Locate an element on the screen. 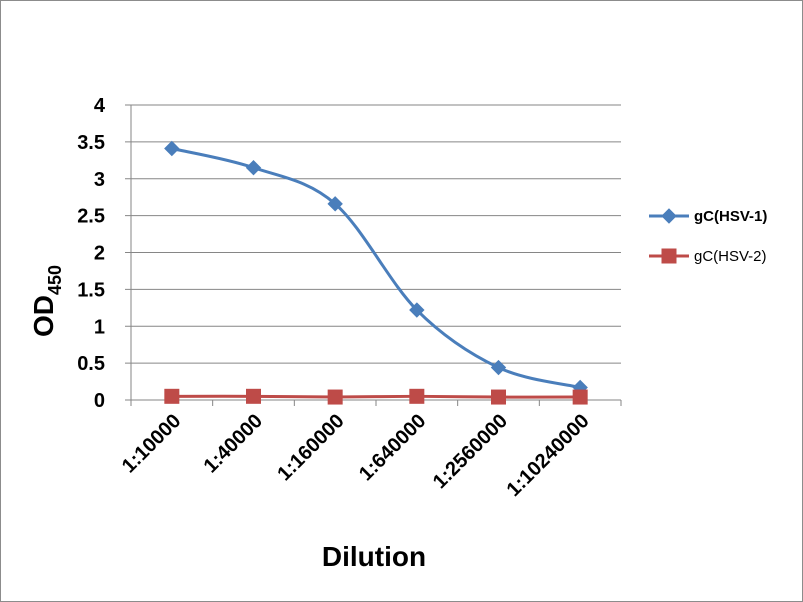 This screenshot has height=602, width=803. y-axis-title-main: OD450 is located at coordinates (46, 301).